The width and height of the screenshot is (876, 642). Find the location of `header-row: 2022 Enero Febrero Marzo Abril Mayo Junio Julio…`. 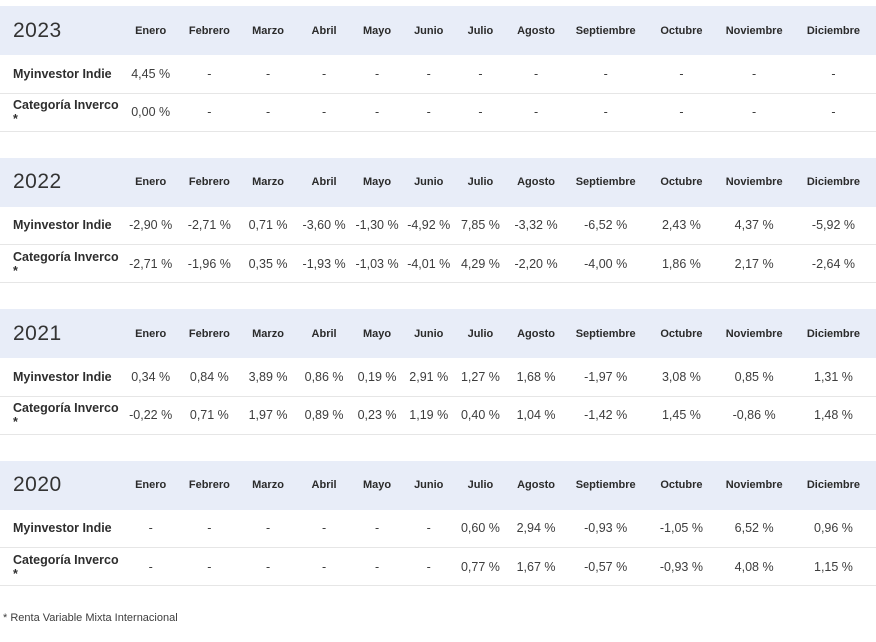

header-row: 2022 Enero Febrero Marzo Abril Mayo Junio Julio… is located at coordinates (438, 182).